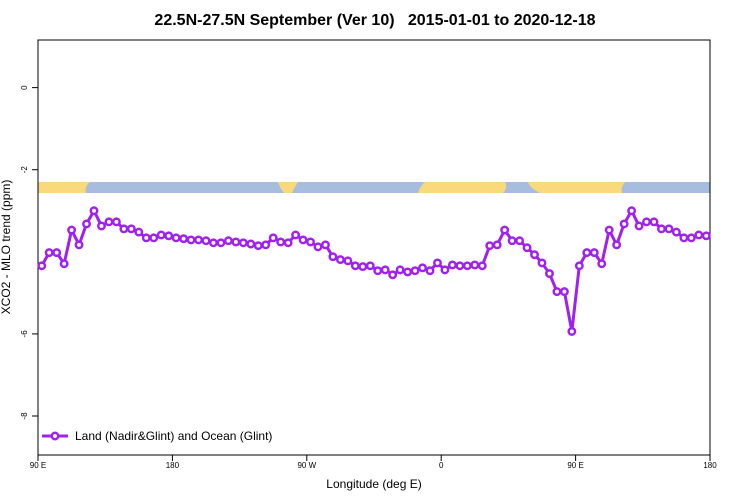 This screenshot has width=750, height=500. I want to click on map-strip, so click(374, 187).